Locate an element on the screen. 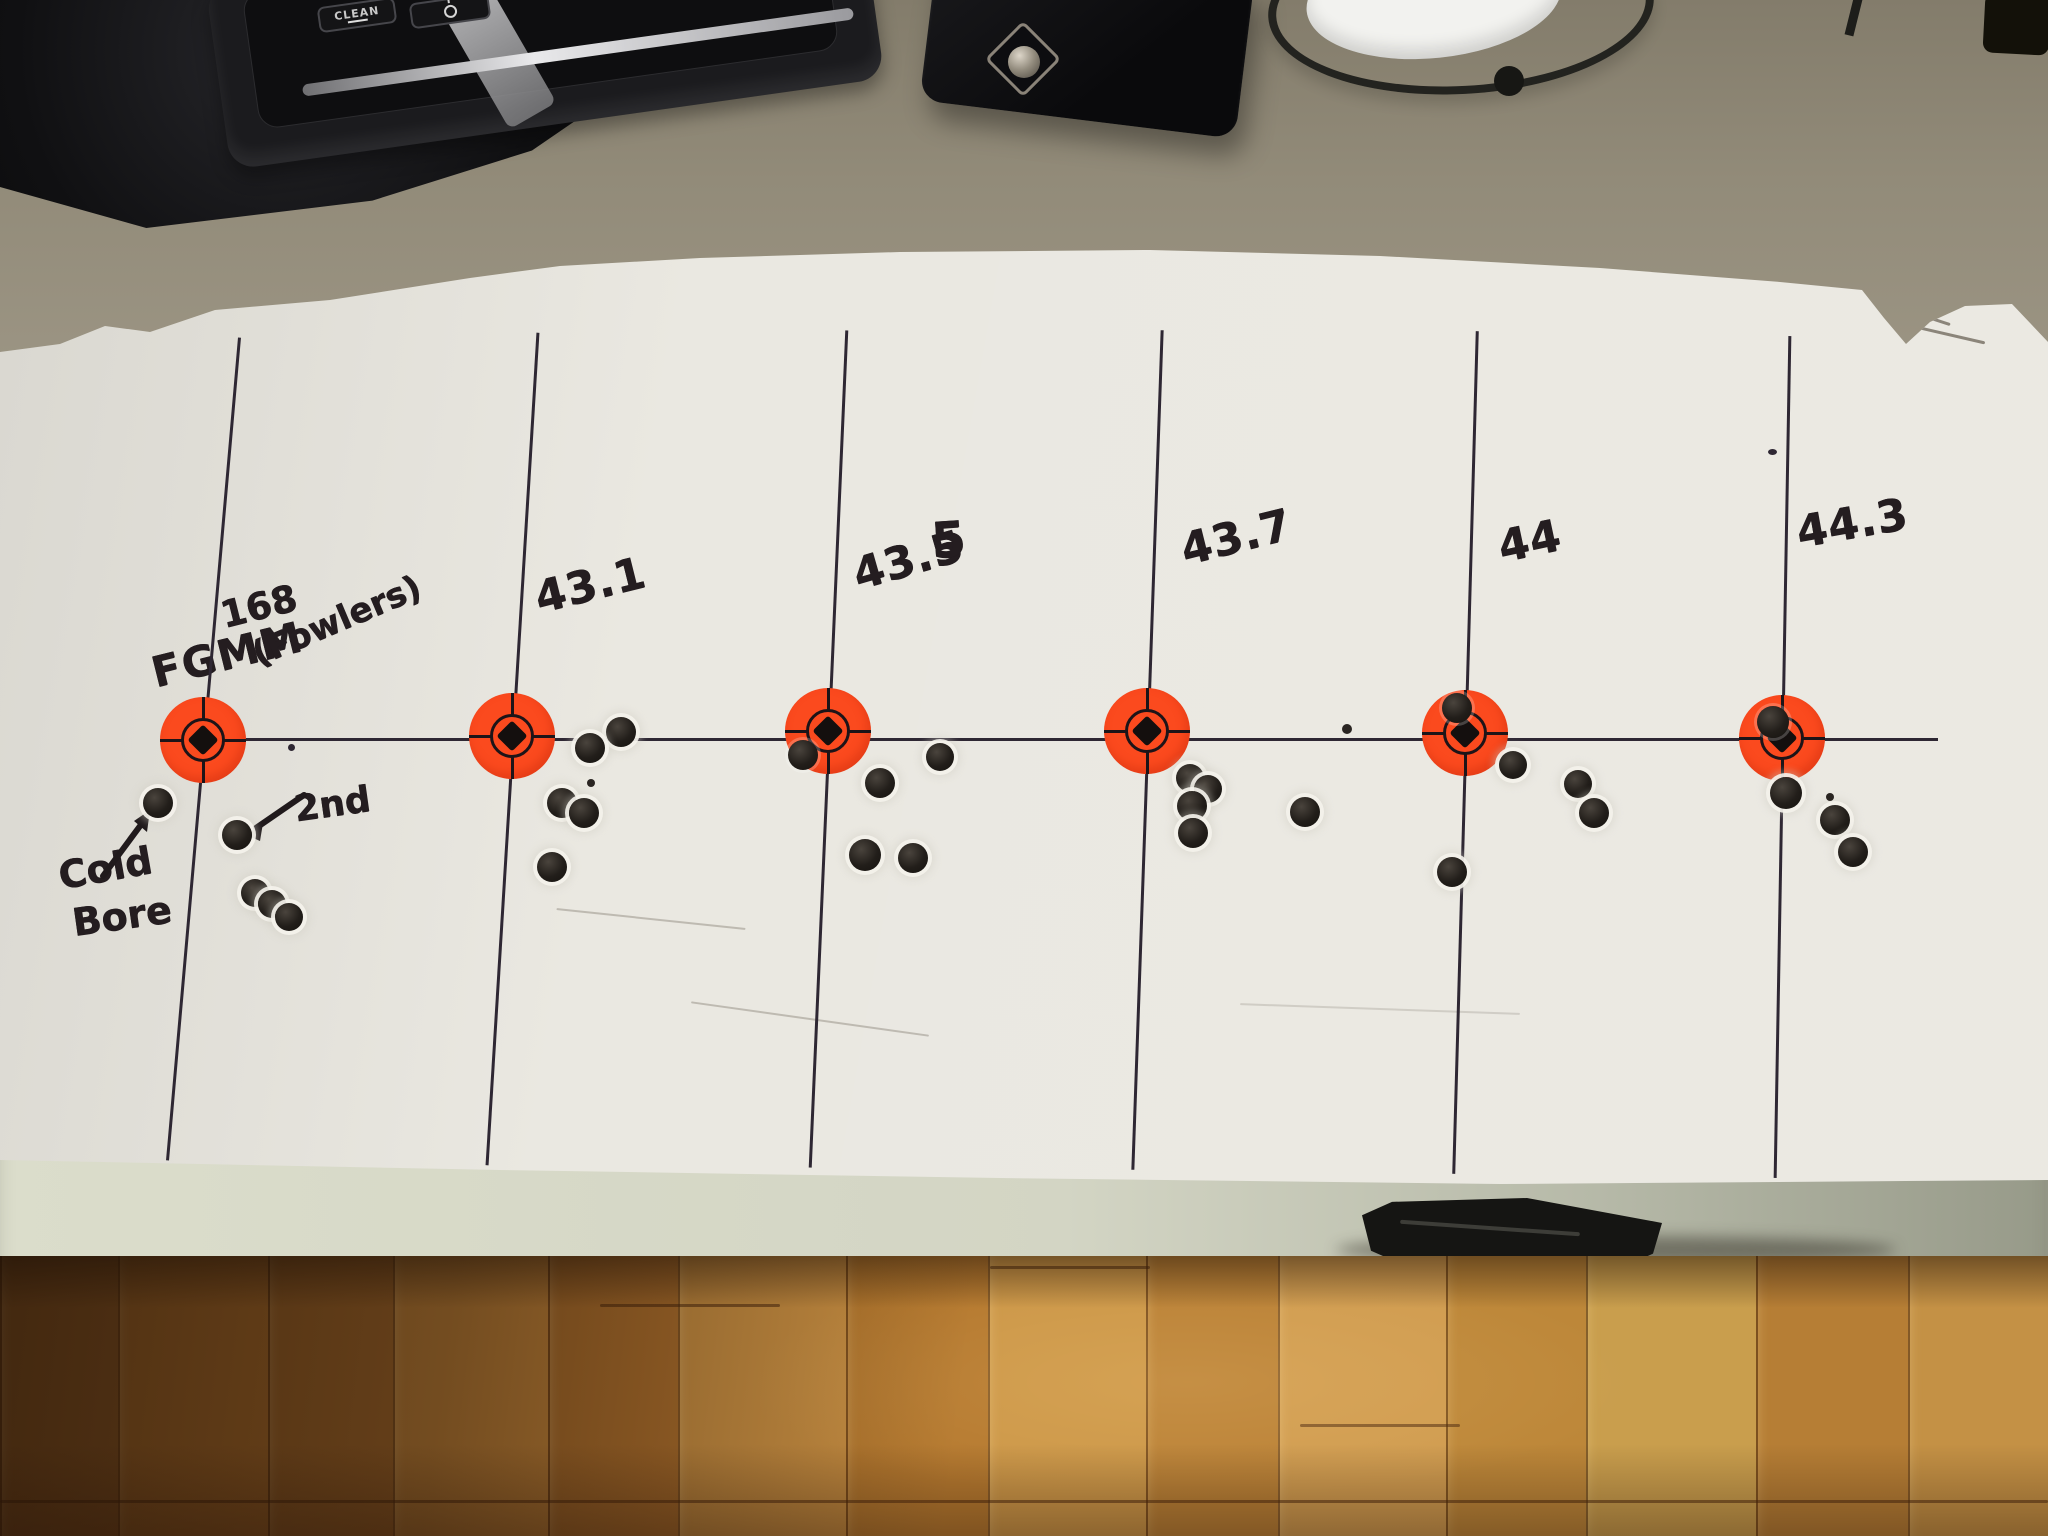  floor-bottom-shadow is located at coordinates (1024, 1490).